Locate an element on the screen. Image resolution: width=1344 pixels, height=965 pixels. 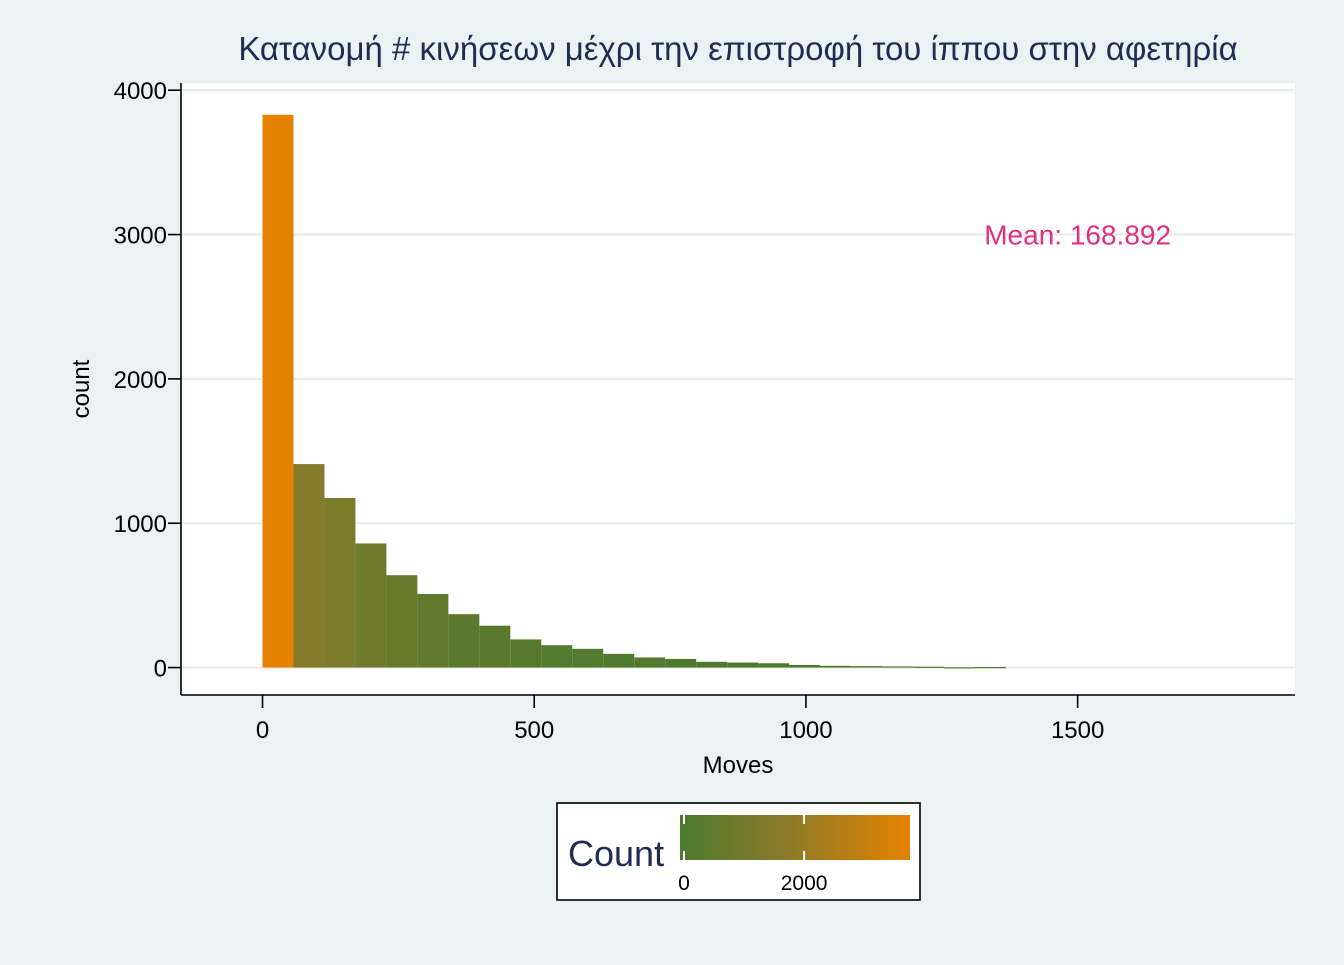
x-ticks: 0 500 1000 1500 is located at coordinates (680, 719).